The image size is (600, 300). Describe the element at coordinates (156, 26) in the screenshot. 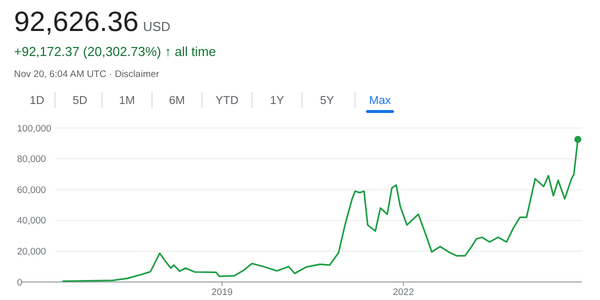

I see `text: USD` at that location.